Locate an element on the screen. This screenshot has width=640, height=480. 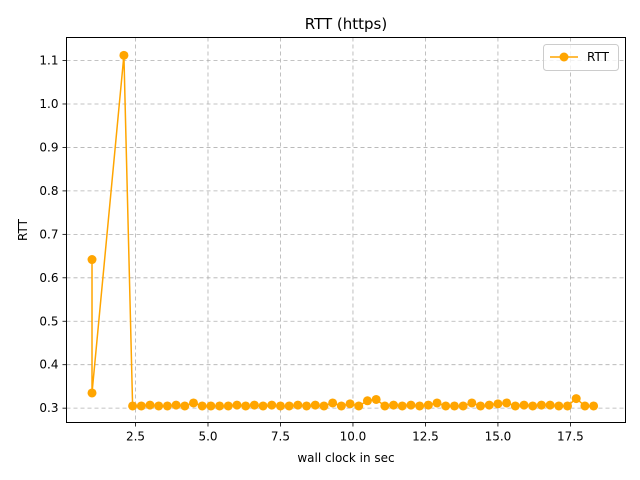
y-tick-label: 0.8 is located at coordinates (48, 191).